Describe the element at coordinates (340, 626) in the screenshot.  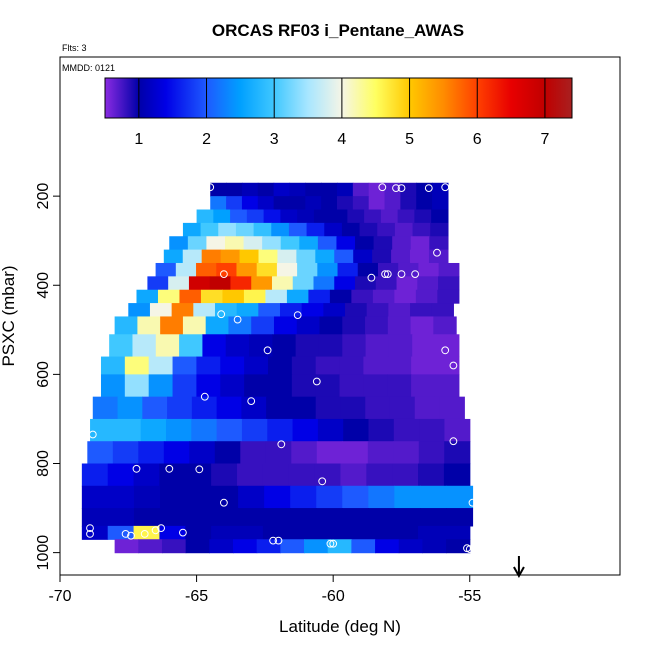
I see `x-axis-label: Latitude (deg N)` at that location.